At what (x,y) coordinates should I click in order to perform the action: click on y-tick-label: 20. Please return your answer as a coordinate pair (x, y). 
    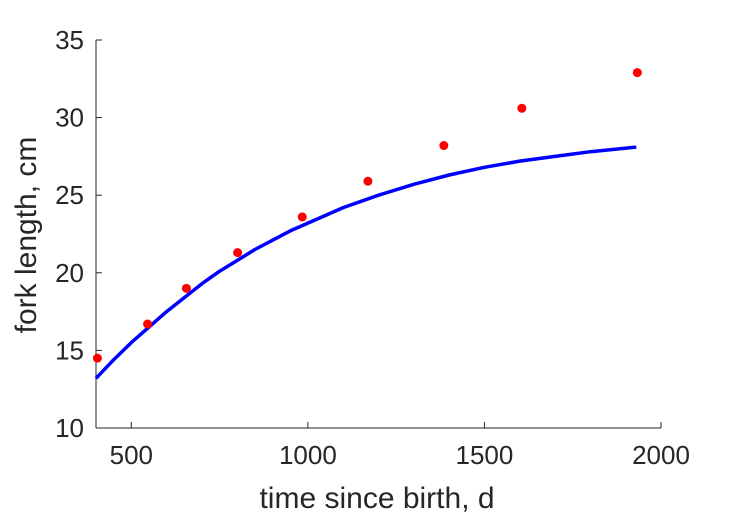
    Looking at the image, I should click on (69, 273).